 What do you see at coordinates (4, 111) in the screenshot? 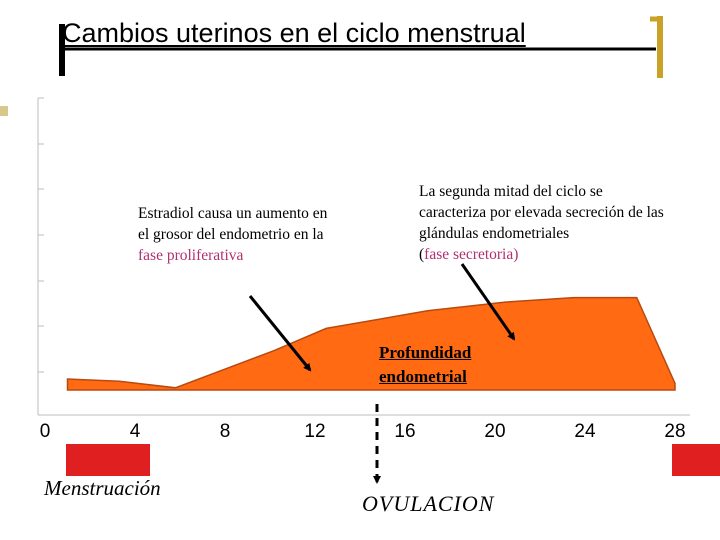
I see `corner-marker` at bounding box center [4, 111].